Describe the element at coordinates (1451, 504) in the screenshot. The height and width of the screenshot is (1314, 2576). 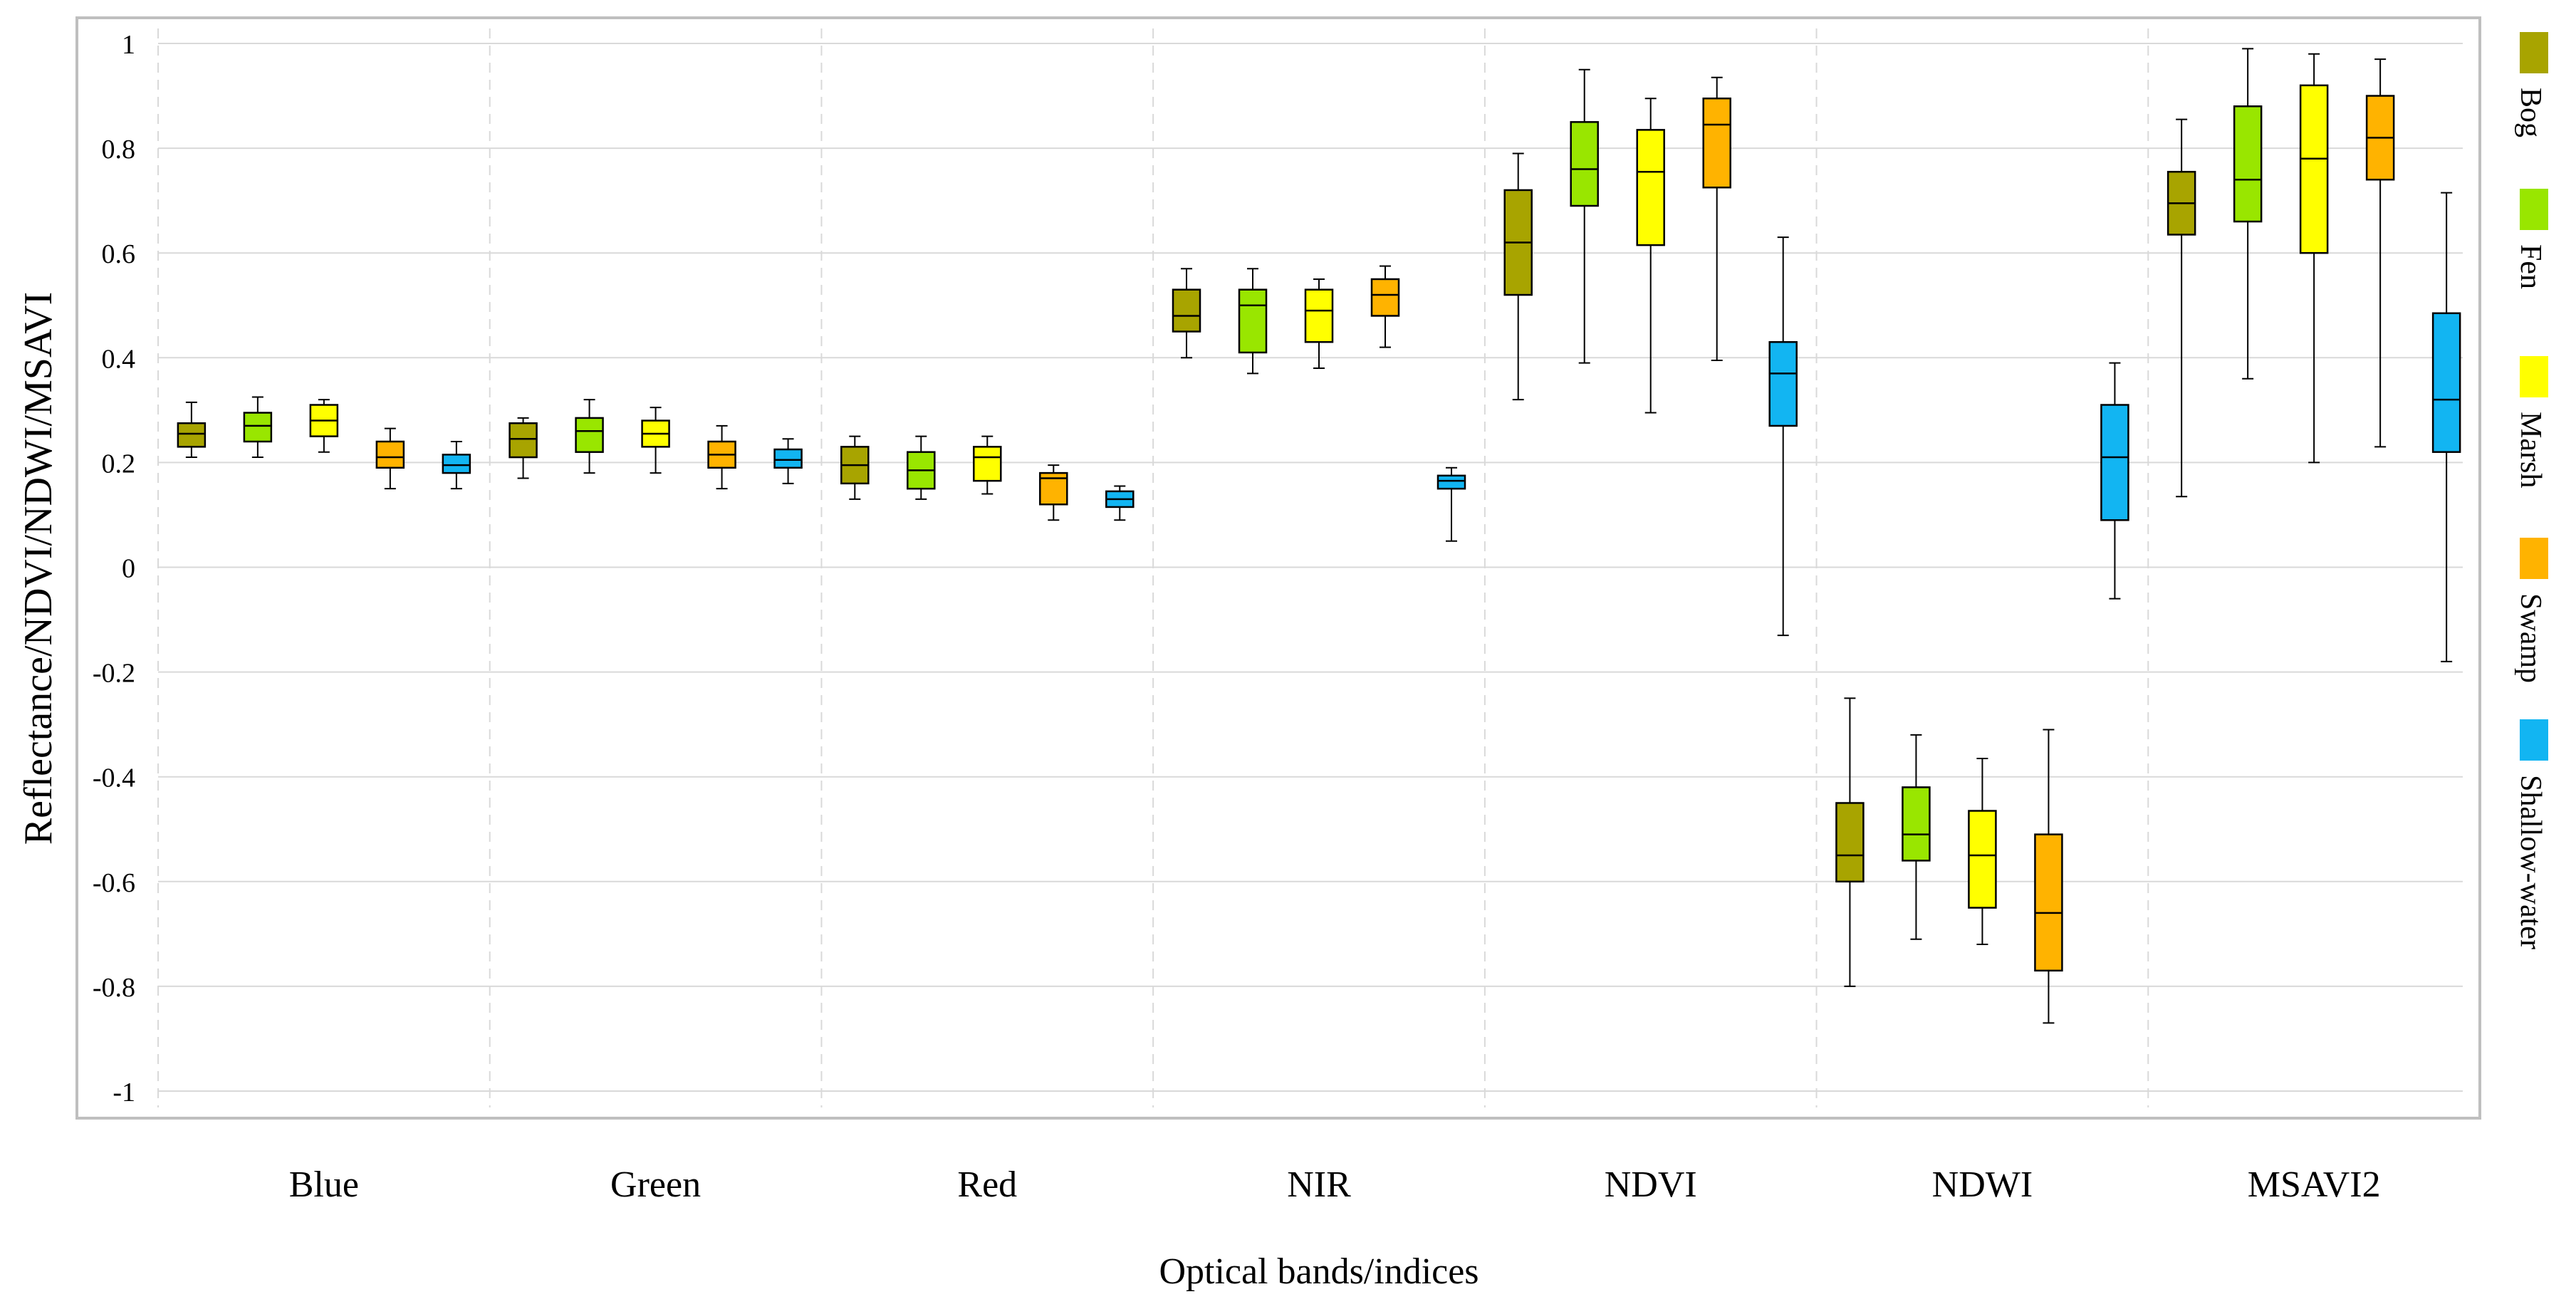
I see `box-shallow-water-nir` at that location.